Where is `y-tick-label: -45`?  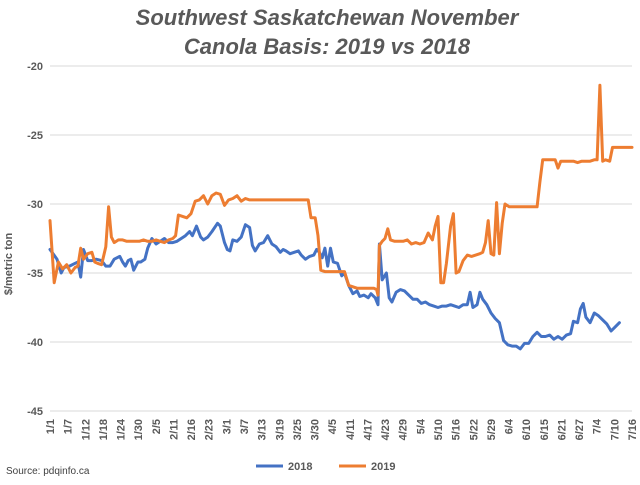
y-tick-label: -45 is located at coordinates (35, 412).